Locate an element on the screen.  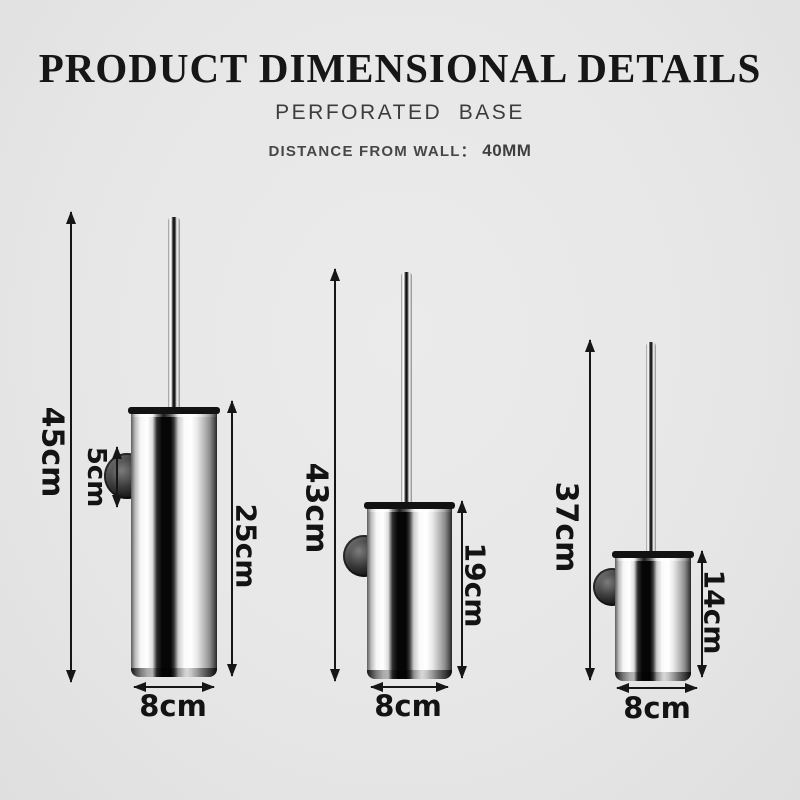
cup-height-label-large: 25cm is located at coordinates (246, 546).